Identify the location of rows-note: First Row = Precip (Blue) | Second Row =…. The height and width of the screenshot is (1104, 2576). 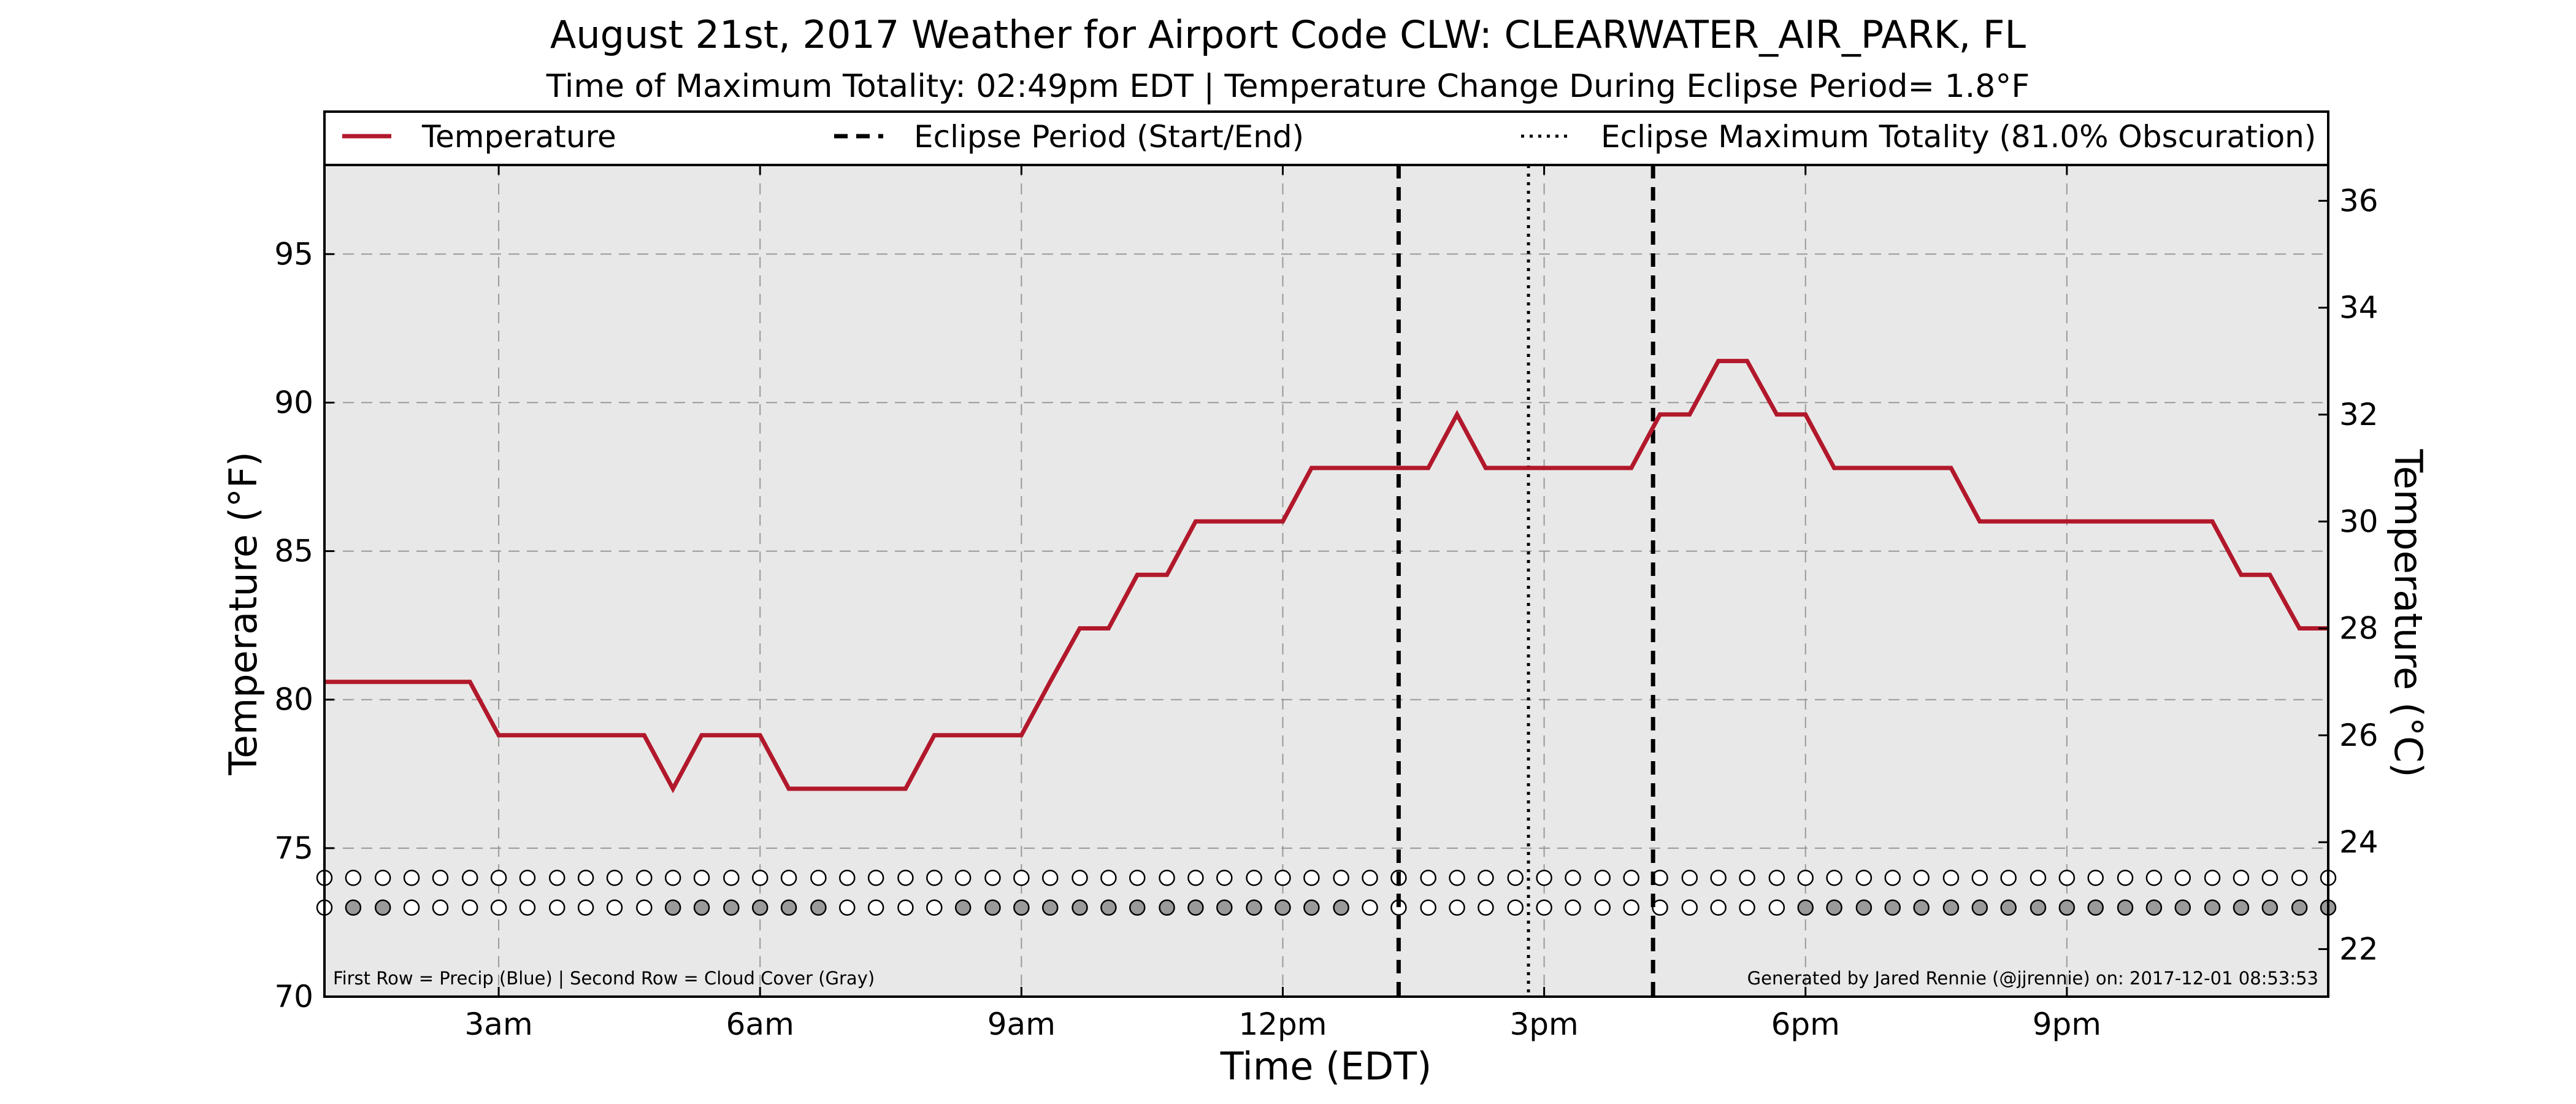
(604, 978).